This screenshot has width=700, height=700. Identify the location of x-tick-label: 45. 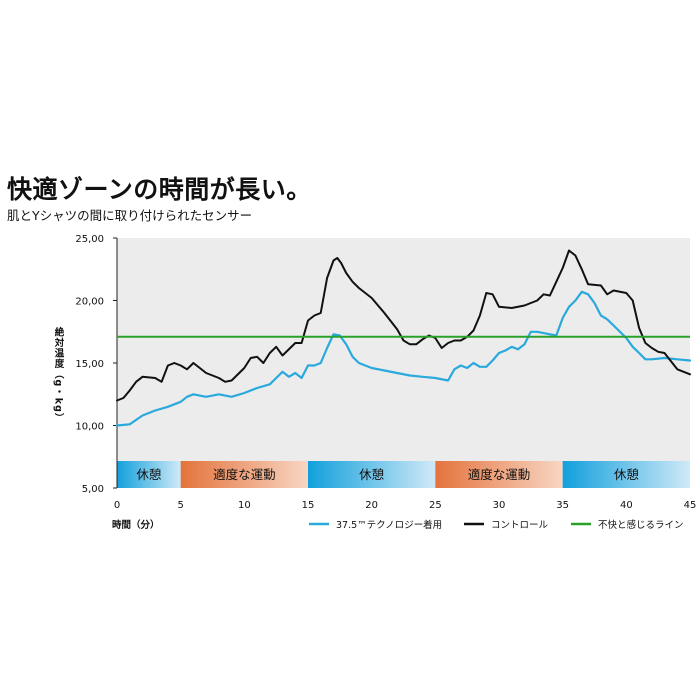
(690, 505).